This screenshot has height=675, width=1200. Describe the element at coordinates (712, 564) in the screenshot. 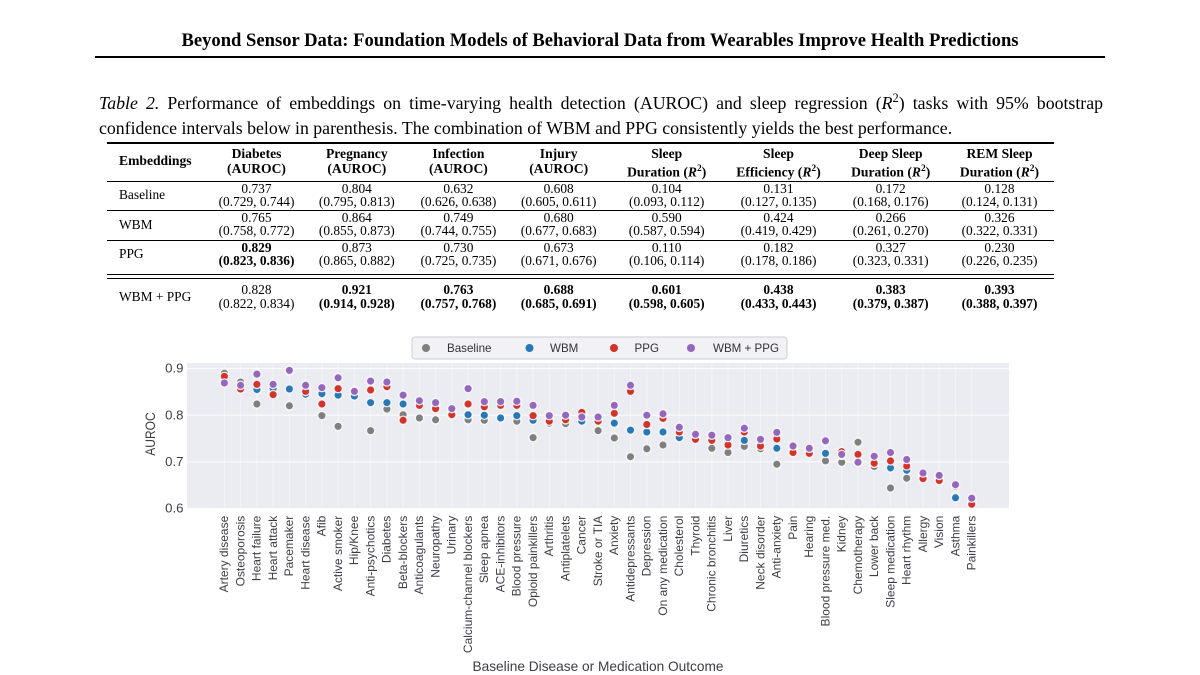

I see `svg-text: Chronic bronchitis` at that location.